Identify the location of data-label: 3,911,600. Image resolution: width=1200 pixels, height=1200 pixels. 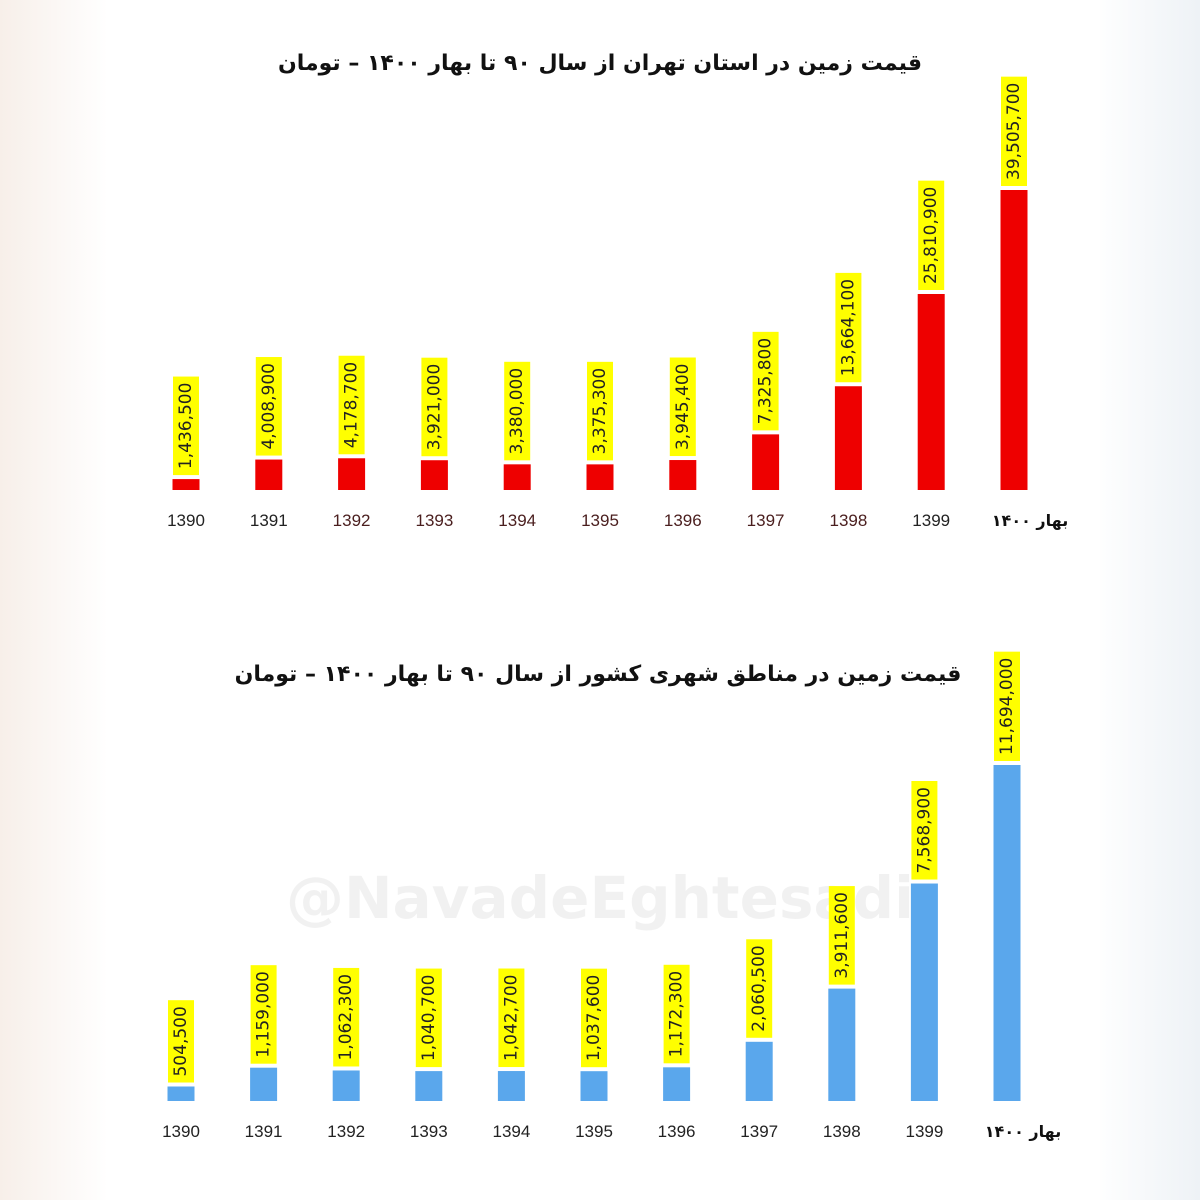
(842, 935).